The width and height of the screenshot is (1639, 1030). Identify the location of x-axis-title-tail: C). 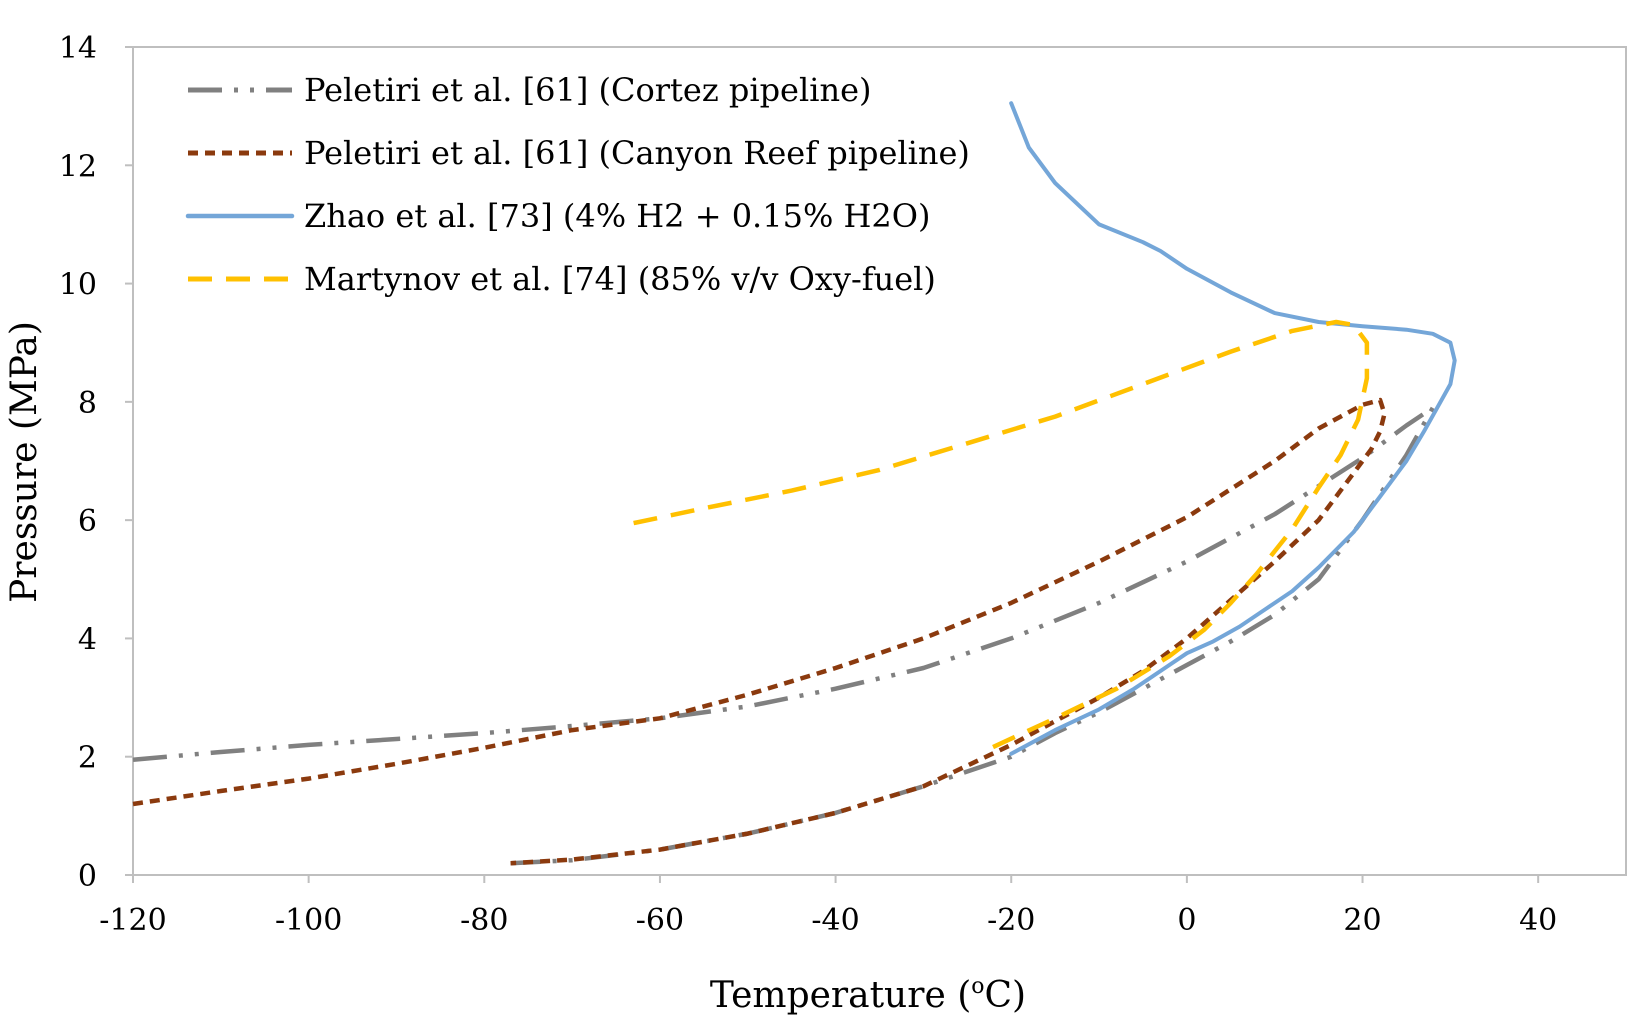
(1006, 995).